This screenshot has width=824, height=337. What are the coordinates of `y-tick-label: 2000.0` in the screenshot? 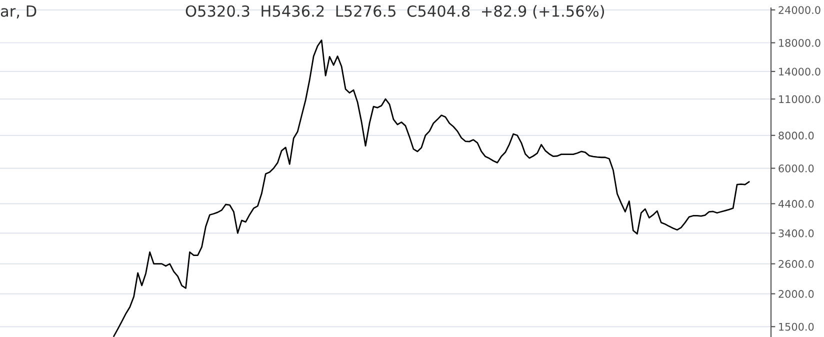 It's located at (796, 294).